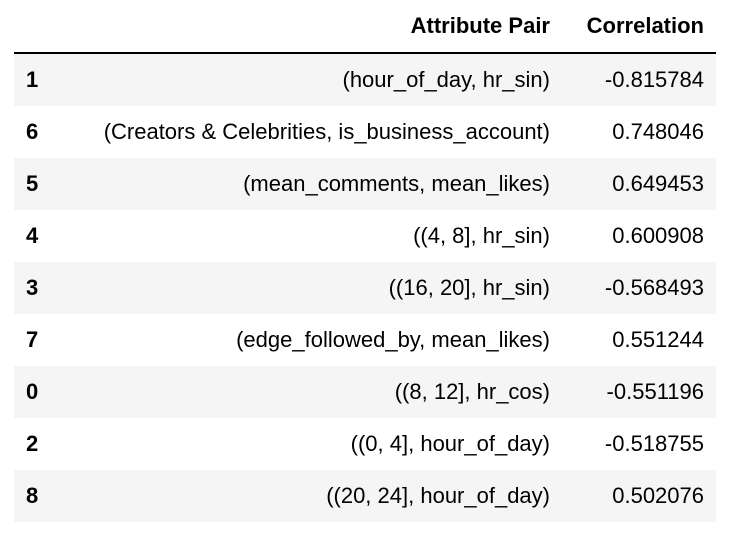 The width and height of the screenshot is (744, 536). Describe the element at coordinates (655, 391) in the screenshot. I see `correlation-cell: -0.551196` at that location.